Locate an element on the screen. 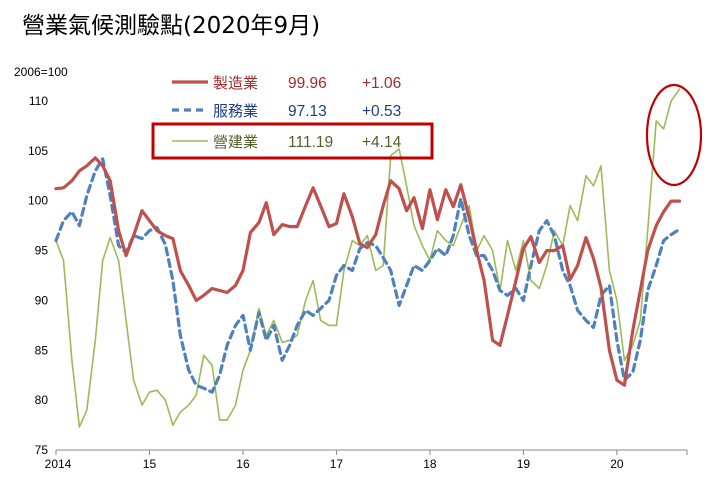 Image resolution: width=720 pixels, height=485 pixels. legend-series-name: 製造業 is located at coordinates (235, 83).